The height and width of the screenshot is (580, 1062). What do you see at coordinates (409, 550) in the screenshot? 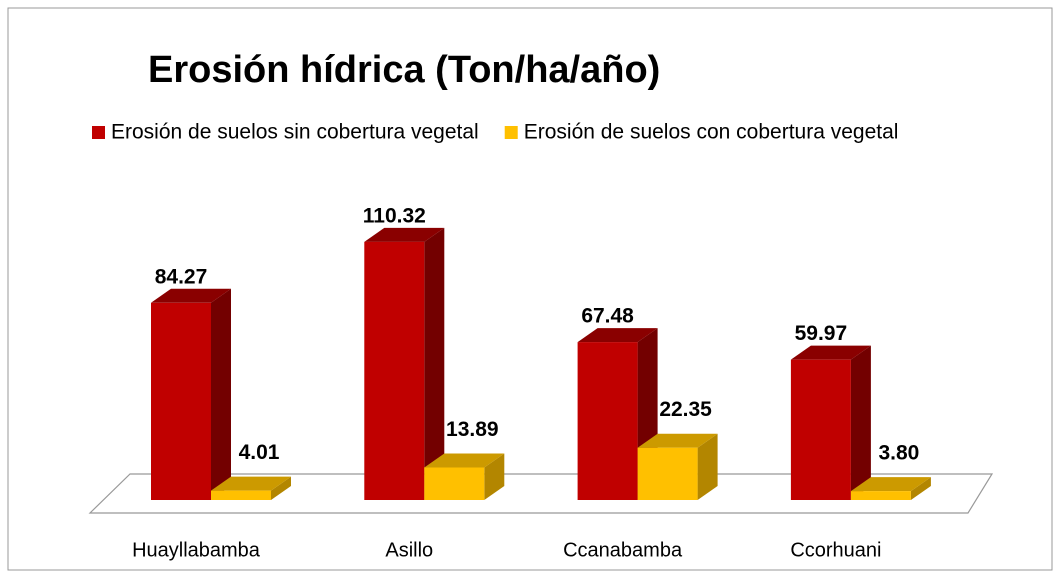
I see `x-tick-label: Asillo` at bounding box center [409, 550].